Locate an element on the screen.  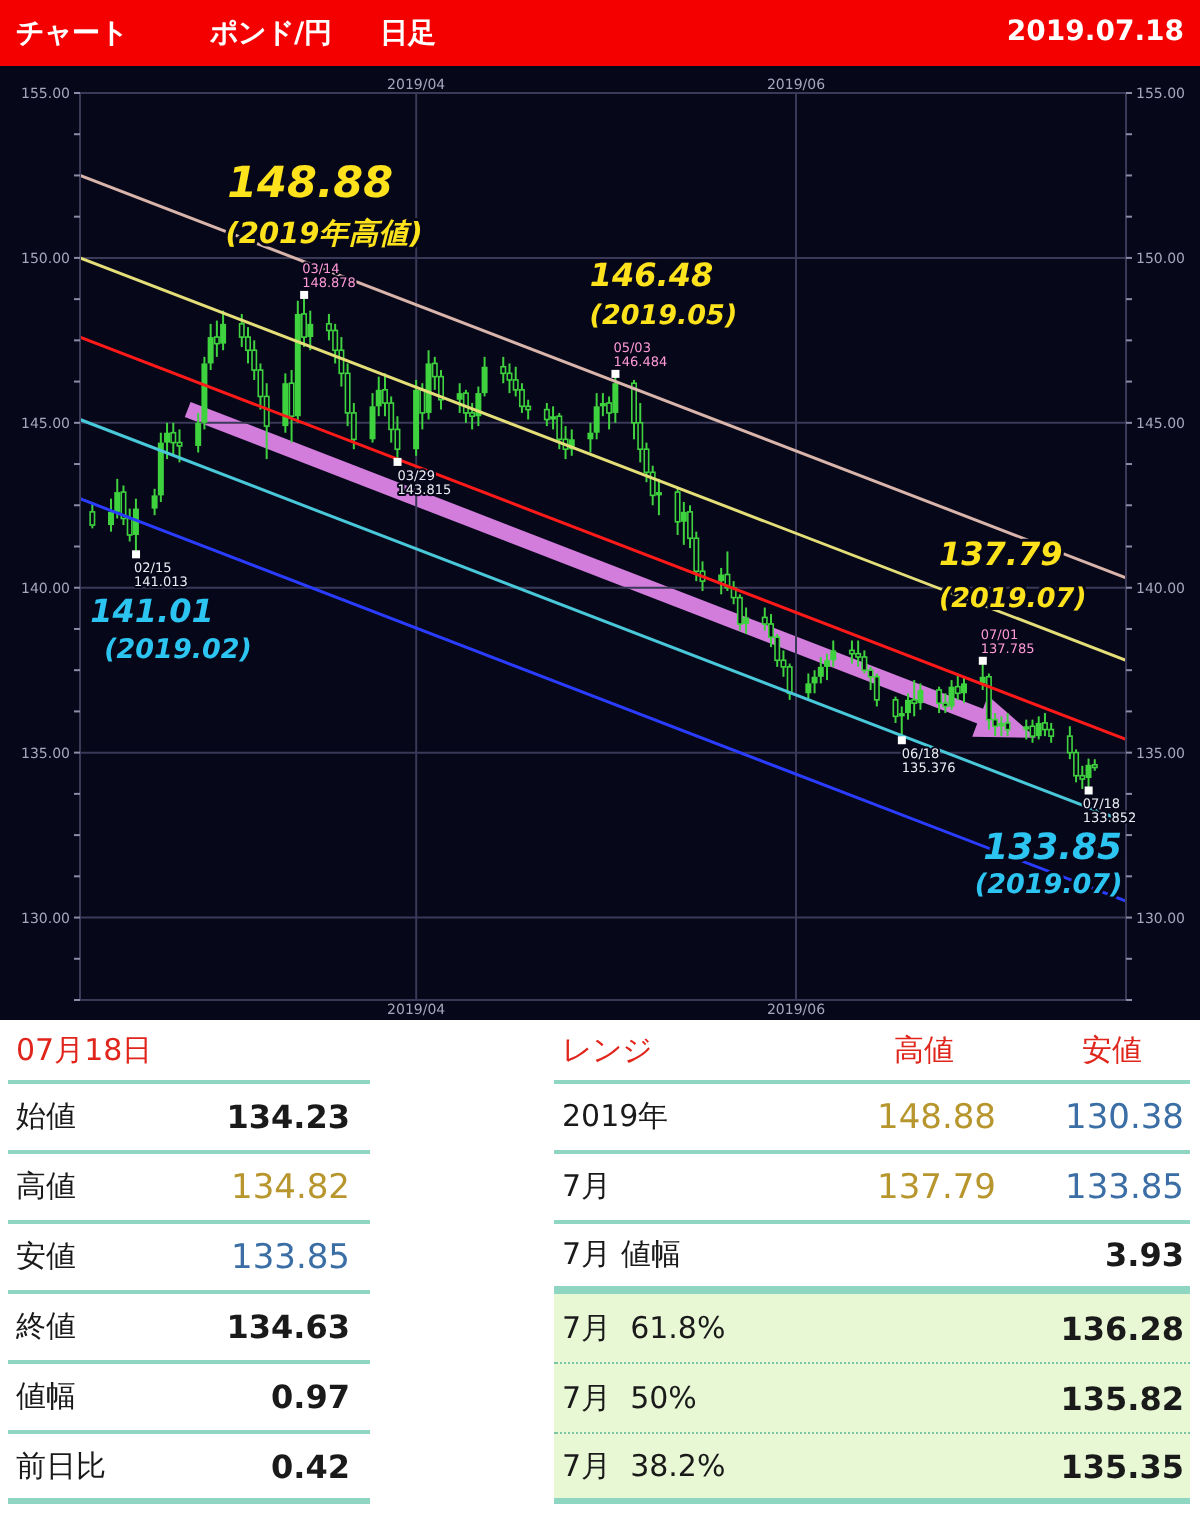
annotation: 141.01 is located at coordinates (152, 610).